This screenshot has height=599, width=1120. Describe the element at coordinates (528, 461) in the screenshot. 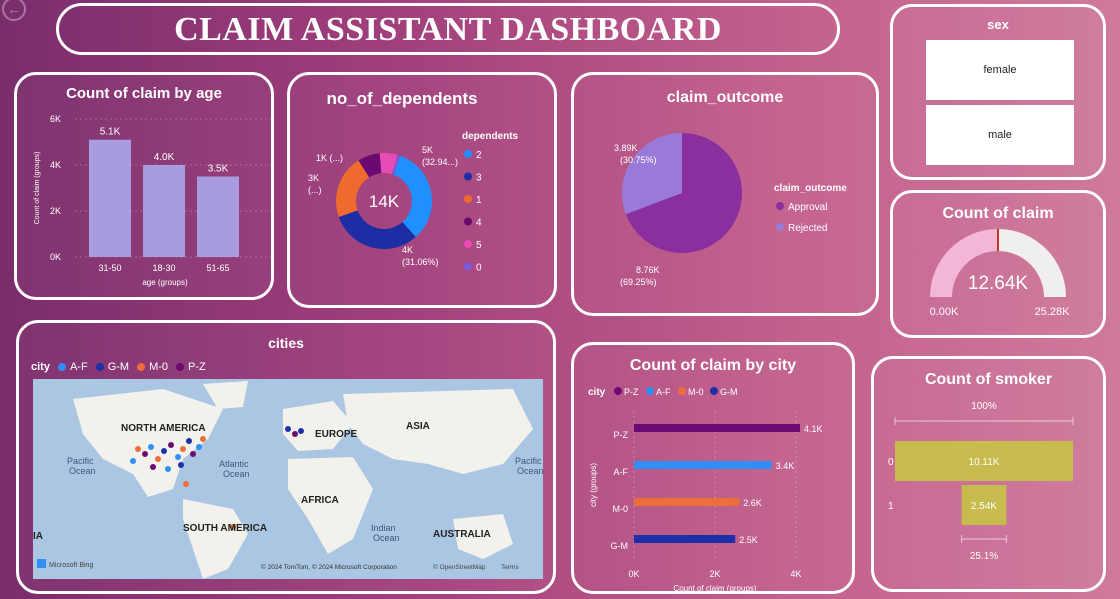

I see `map-label-pacific-right: Pacific` at that location.